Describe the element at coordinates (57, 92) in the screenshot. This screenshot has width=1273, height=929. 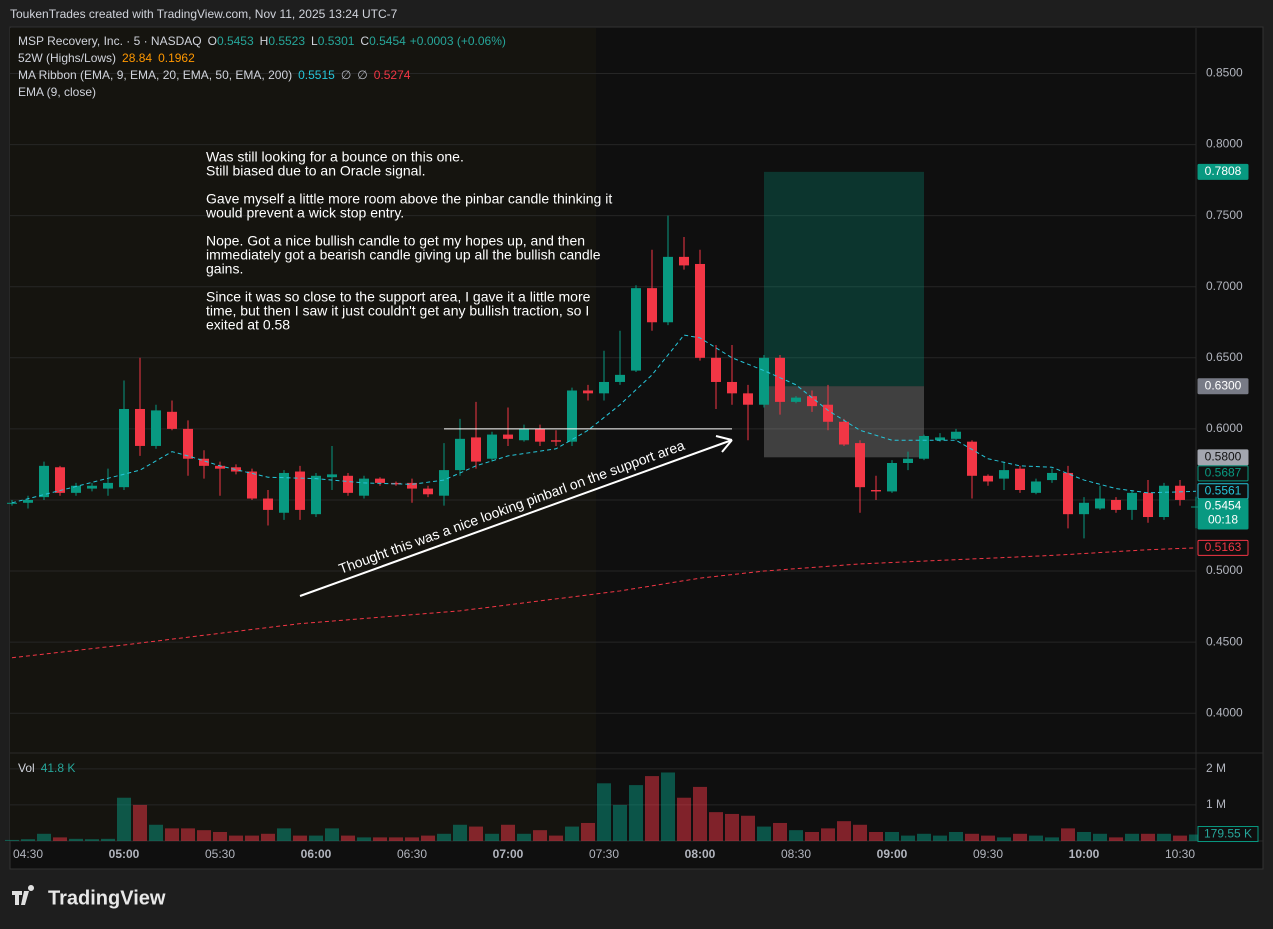
I see `legend-row: EMA (9, close)` at that location.